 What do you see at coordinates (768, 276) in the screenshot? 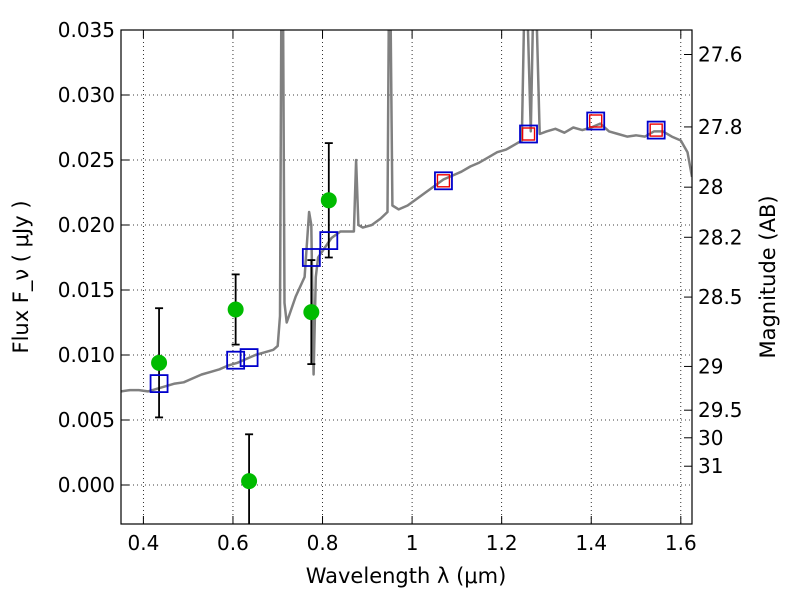
I see `y2-axis-label: Magnitude (AB)` at bounding box center [768, 276].